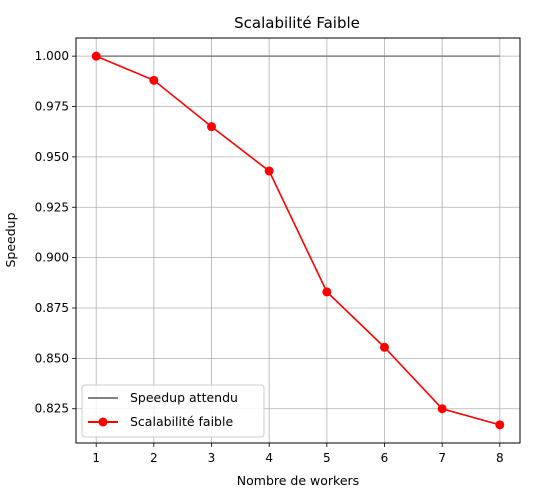 This screenshot has height=493, width=536. Describe the element at coordinates (298, 480) in the screenshot. I see `x-axis-label: Nombre de workers` at that location.